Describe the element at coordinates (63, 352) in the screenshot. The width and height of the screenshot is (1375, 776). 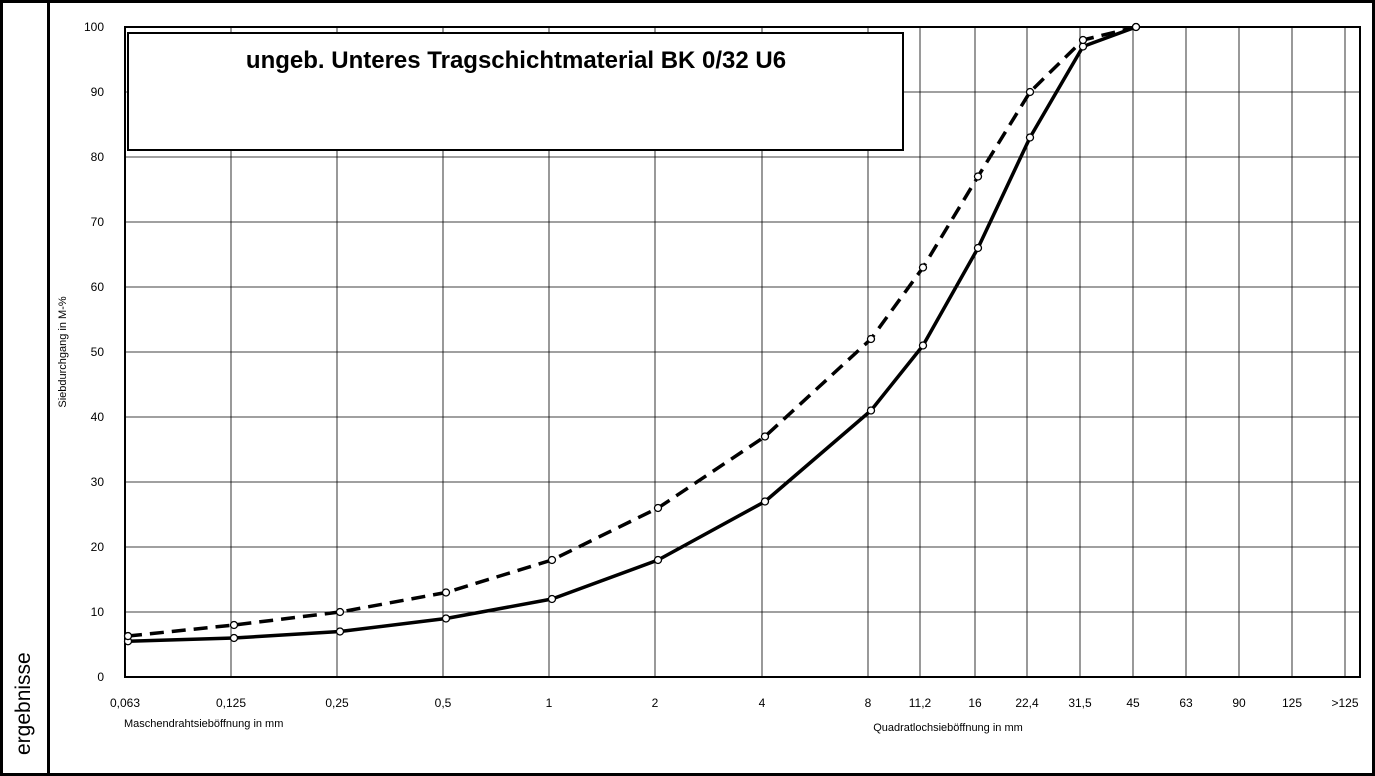
I see `y-axis-label: Siebdurchgang in M-%` at that location.